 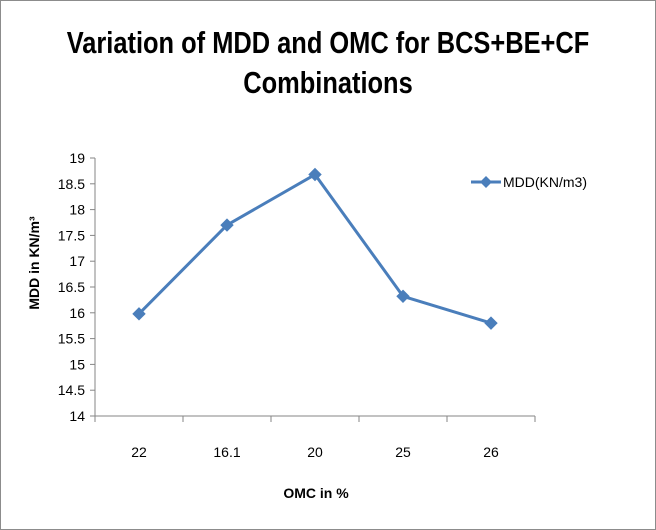 I want to click on y-tick-label: 14.5, so click(x=71, y=390).